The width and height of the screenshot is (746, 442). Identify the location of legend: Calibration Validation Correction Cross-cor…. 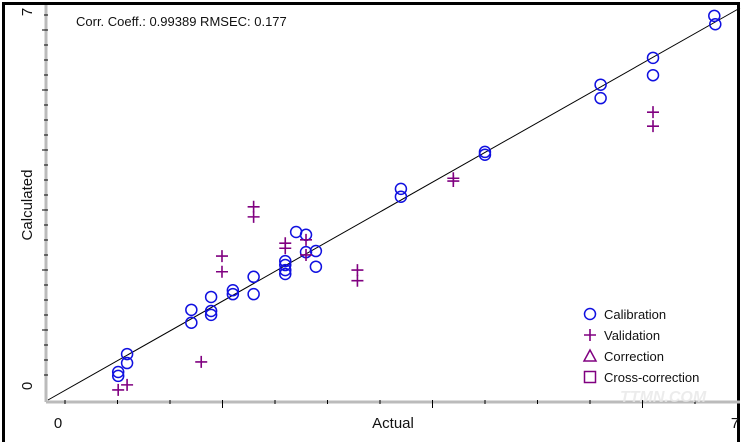
(640, 346).